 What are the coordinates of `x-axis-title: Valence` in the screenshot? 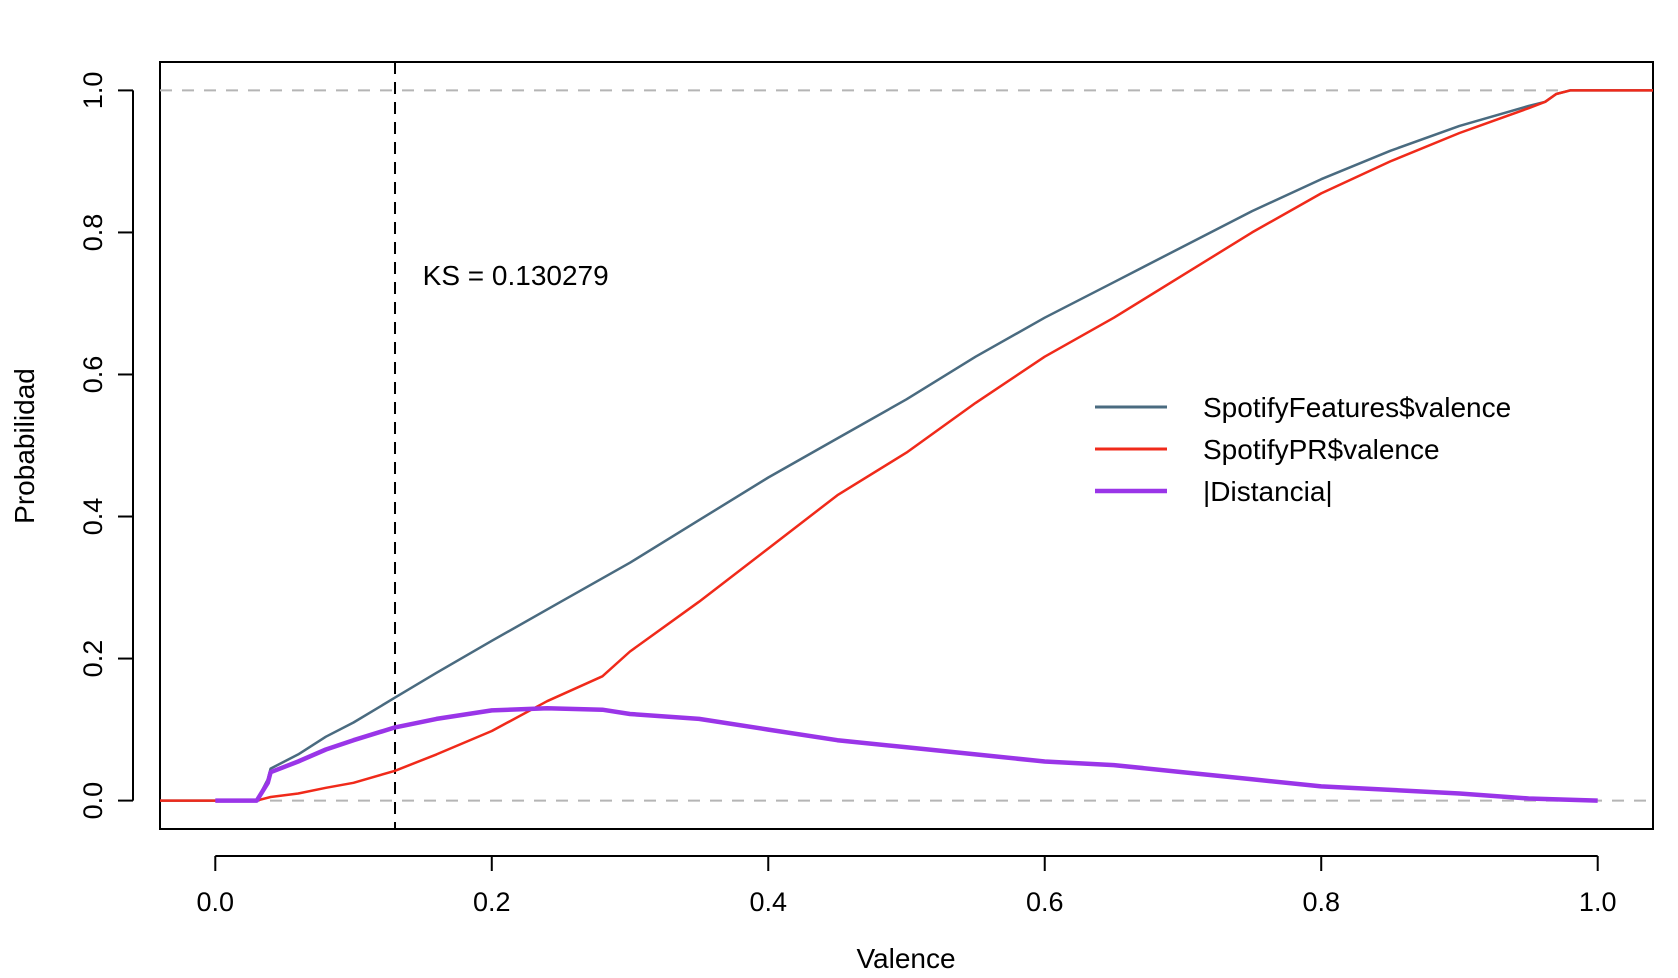 It's located at (905, 958).